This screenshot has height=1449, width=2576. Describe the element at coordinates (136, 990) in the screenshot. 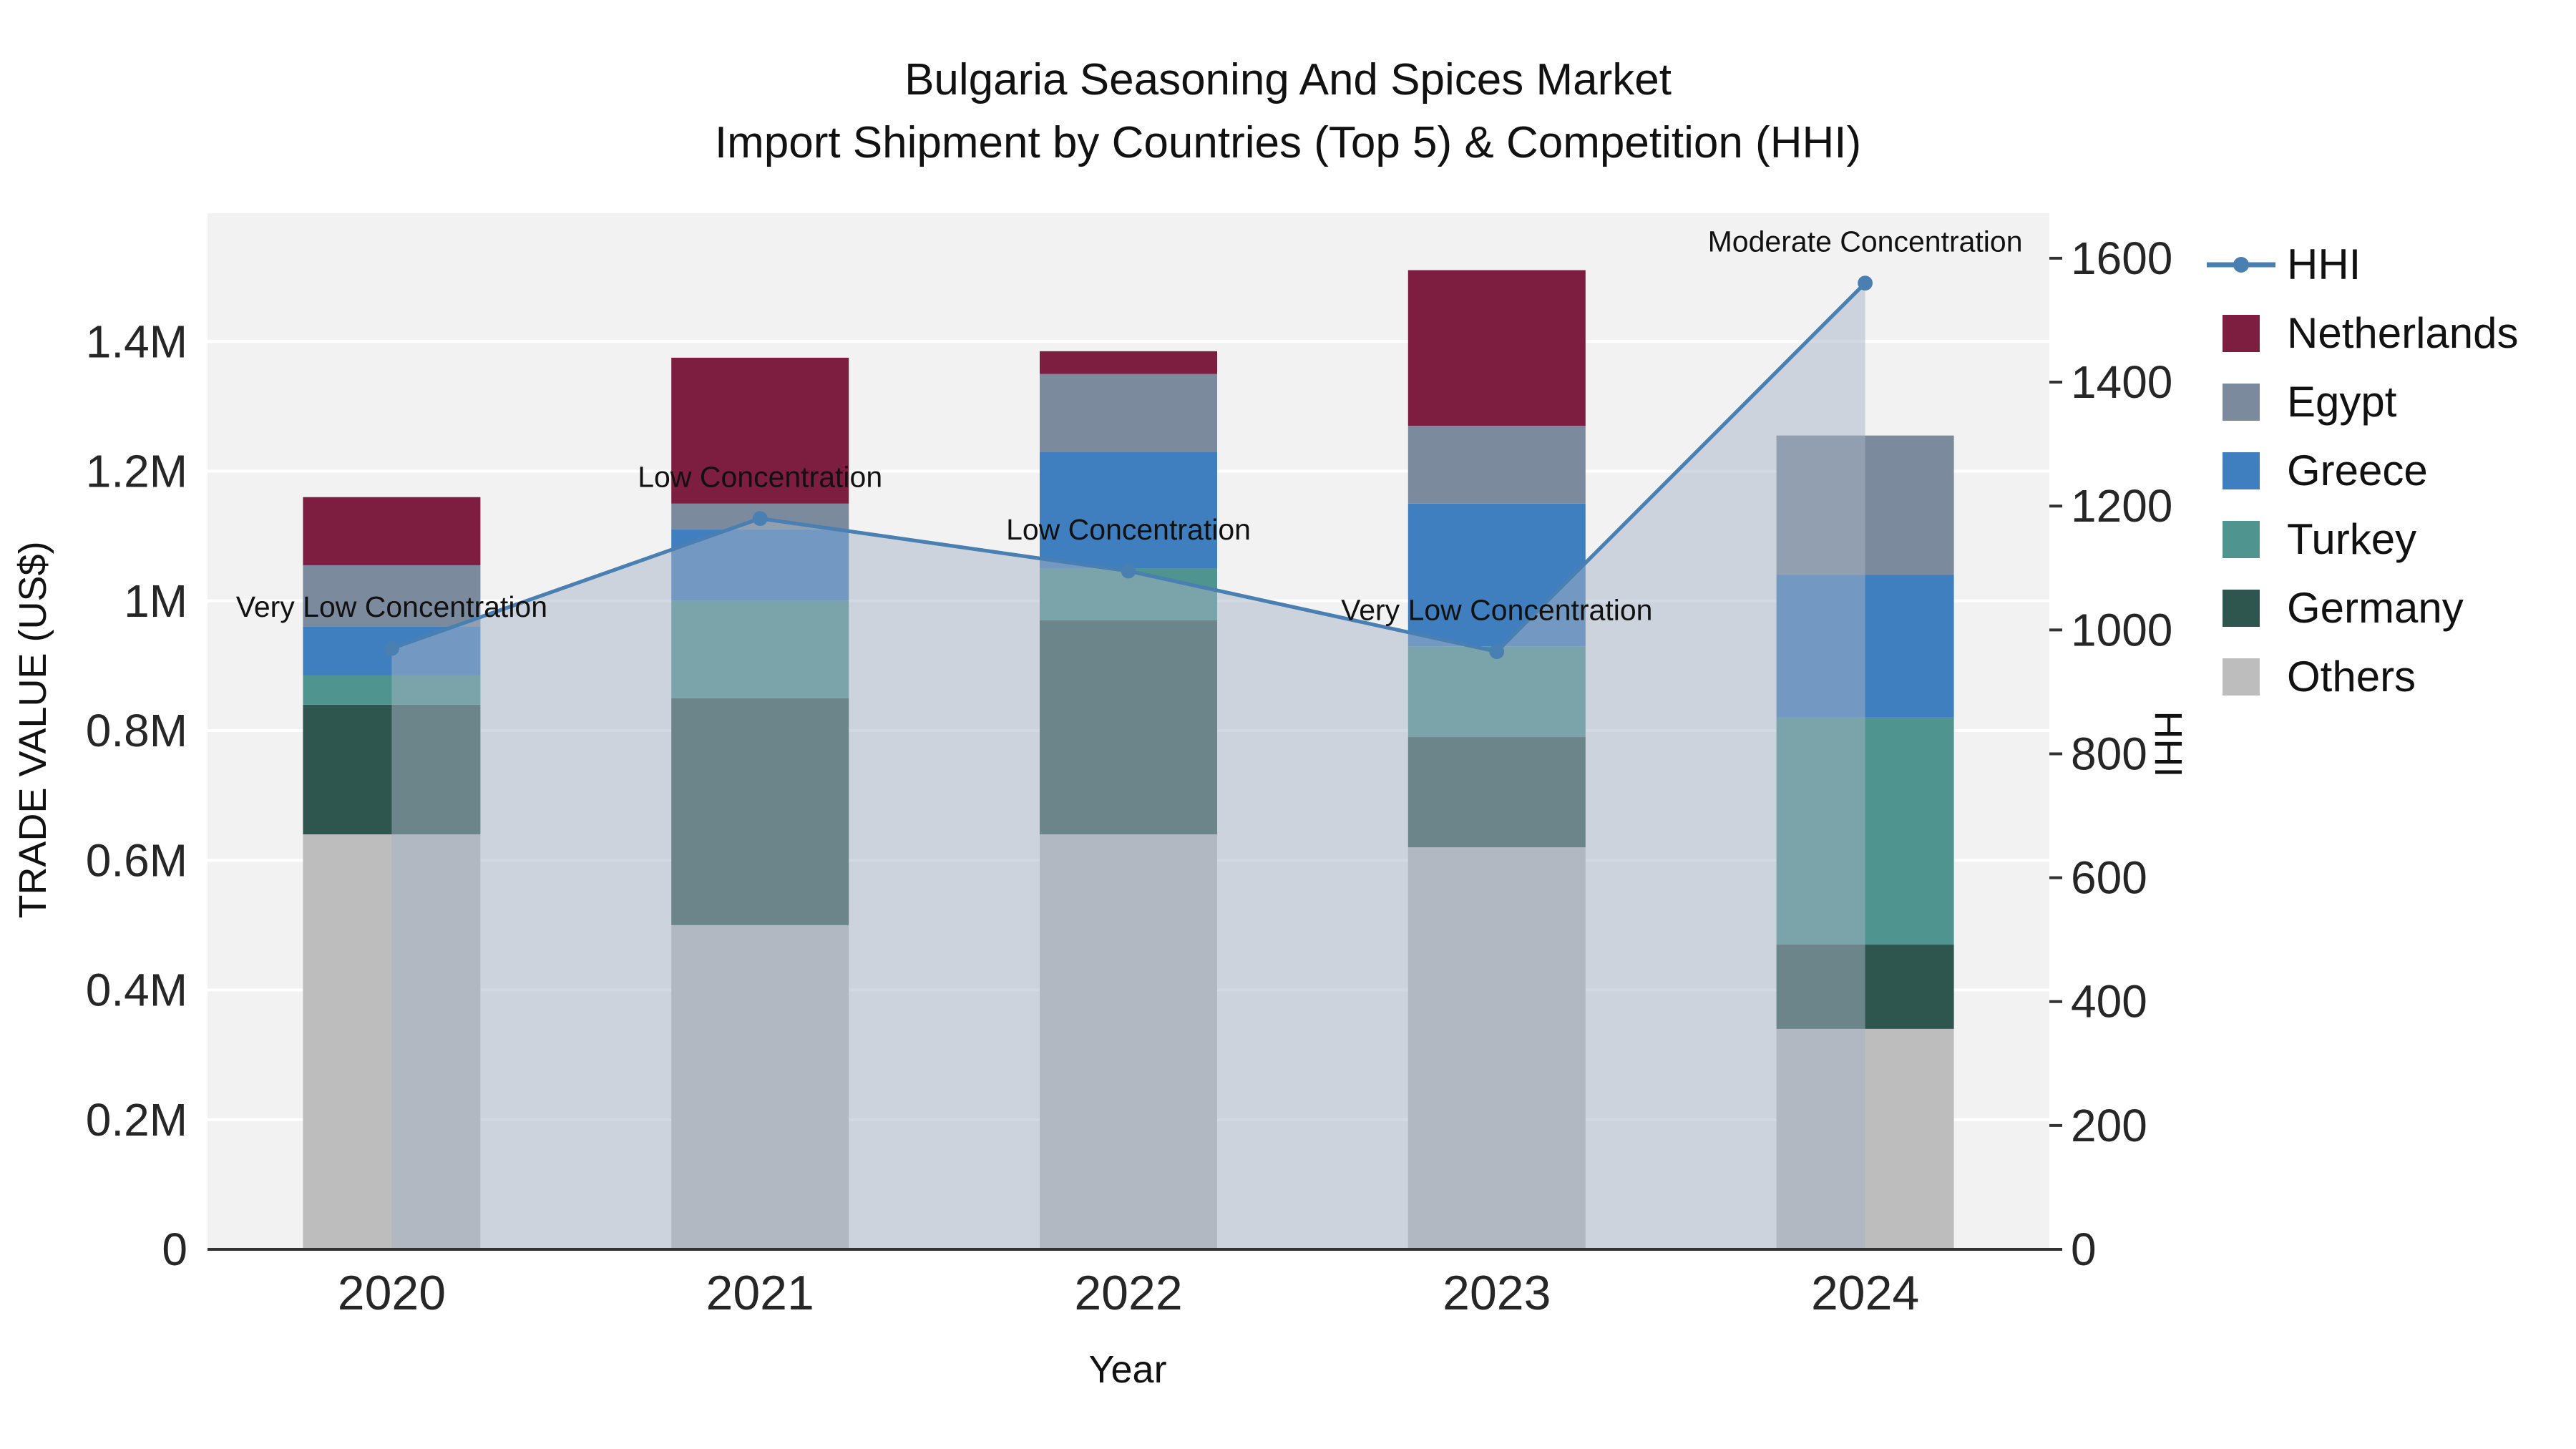

I see `y-left-tick-label: 0.4M` at that location.